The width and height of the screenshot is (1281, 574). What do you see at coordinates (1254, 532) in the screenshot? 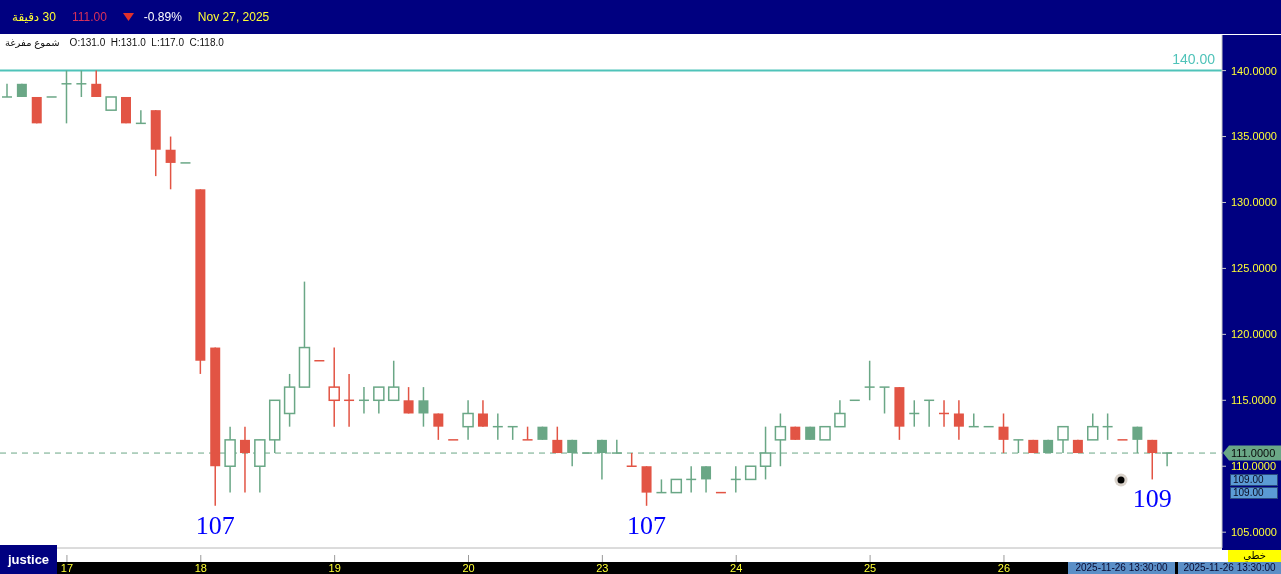
I see `y-tick-label: 105.0000` at bounding box center [1254, 532].